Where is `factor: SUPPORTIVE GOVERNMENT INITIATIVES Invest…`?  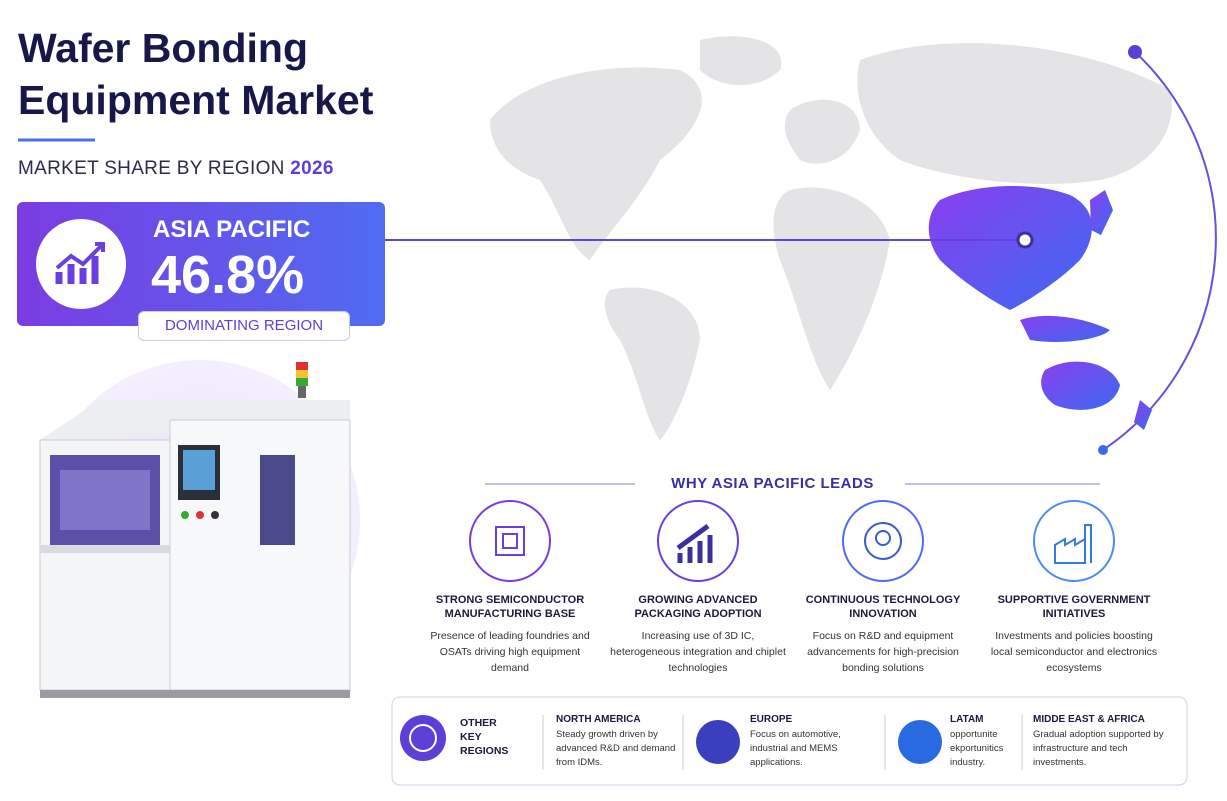 factor: SUPPORTIVE GOVERNMENT INITIATIVES Invest… is located at coordinates (1074, 634).